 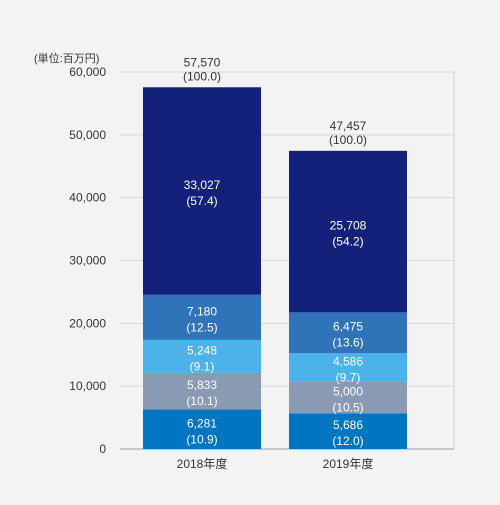 I want to click on x-axis: 2018年度 2019年度, so click(x=275, y=463).